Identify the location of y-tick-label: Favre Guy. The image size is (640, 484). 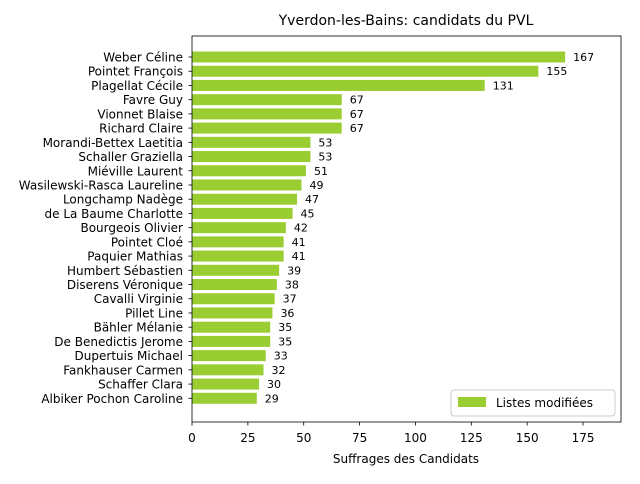
(153, 100).